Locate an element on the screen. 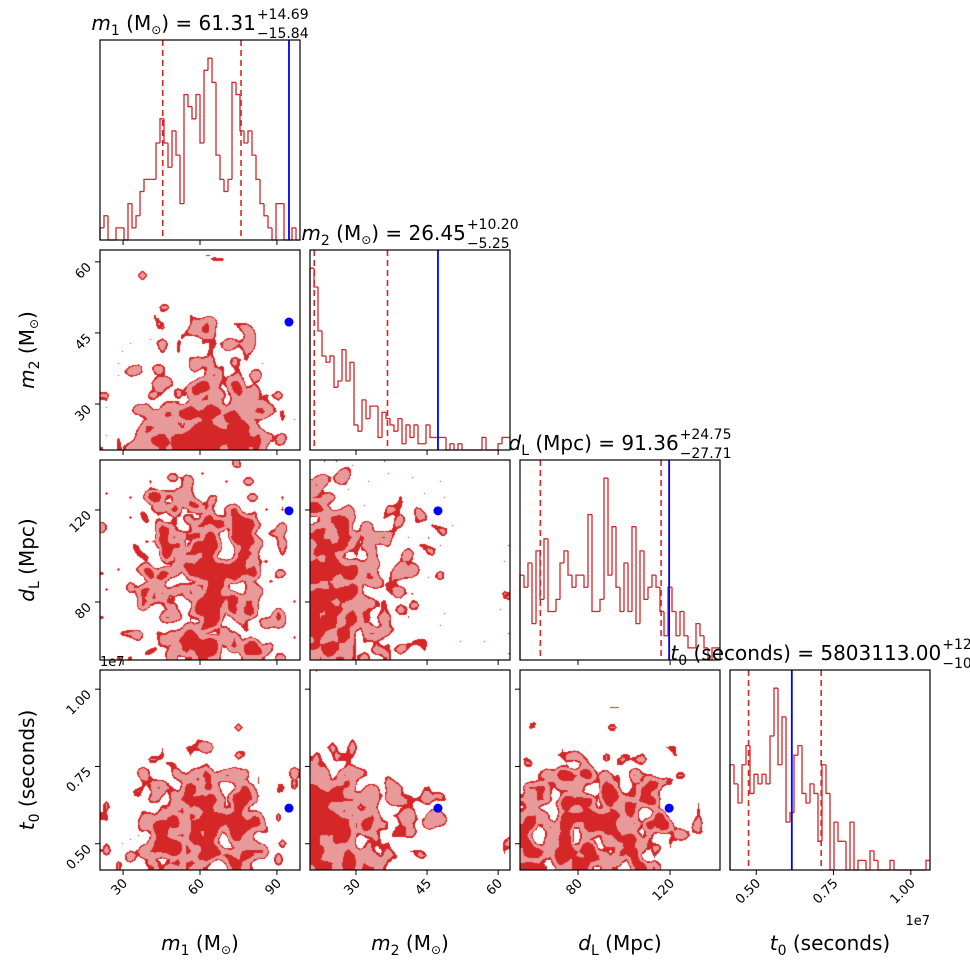  label-variable: m is located at coordinates (27, 378).